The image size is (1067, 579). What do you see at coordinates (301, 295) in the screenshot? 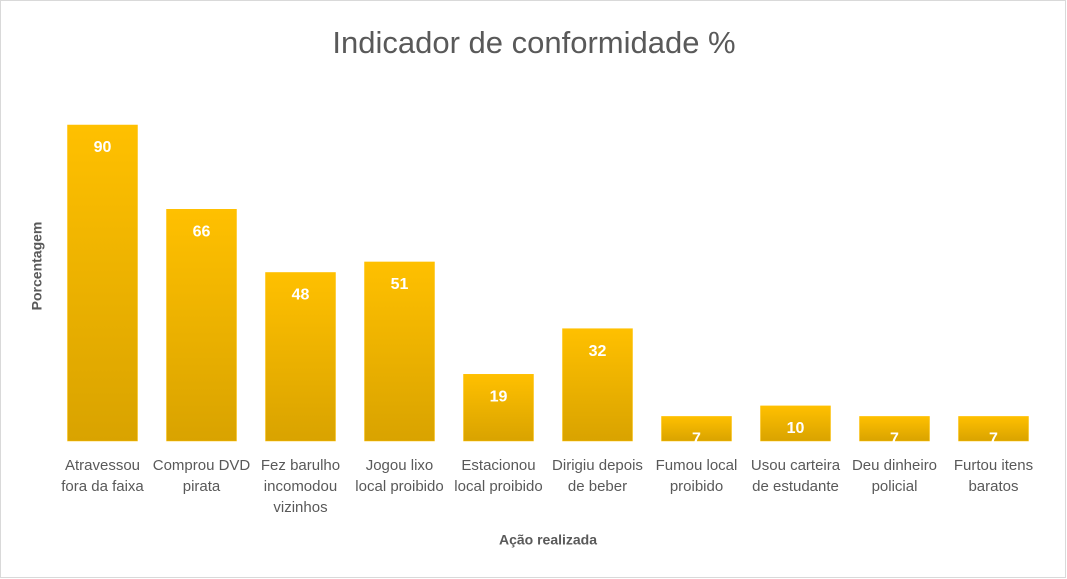
I see `data-label: 48` at bounding box center [301, 295].